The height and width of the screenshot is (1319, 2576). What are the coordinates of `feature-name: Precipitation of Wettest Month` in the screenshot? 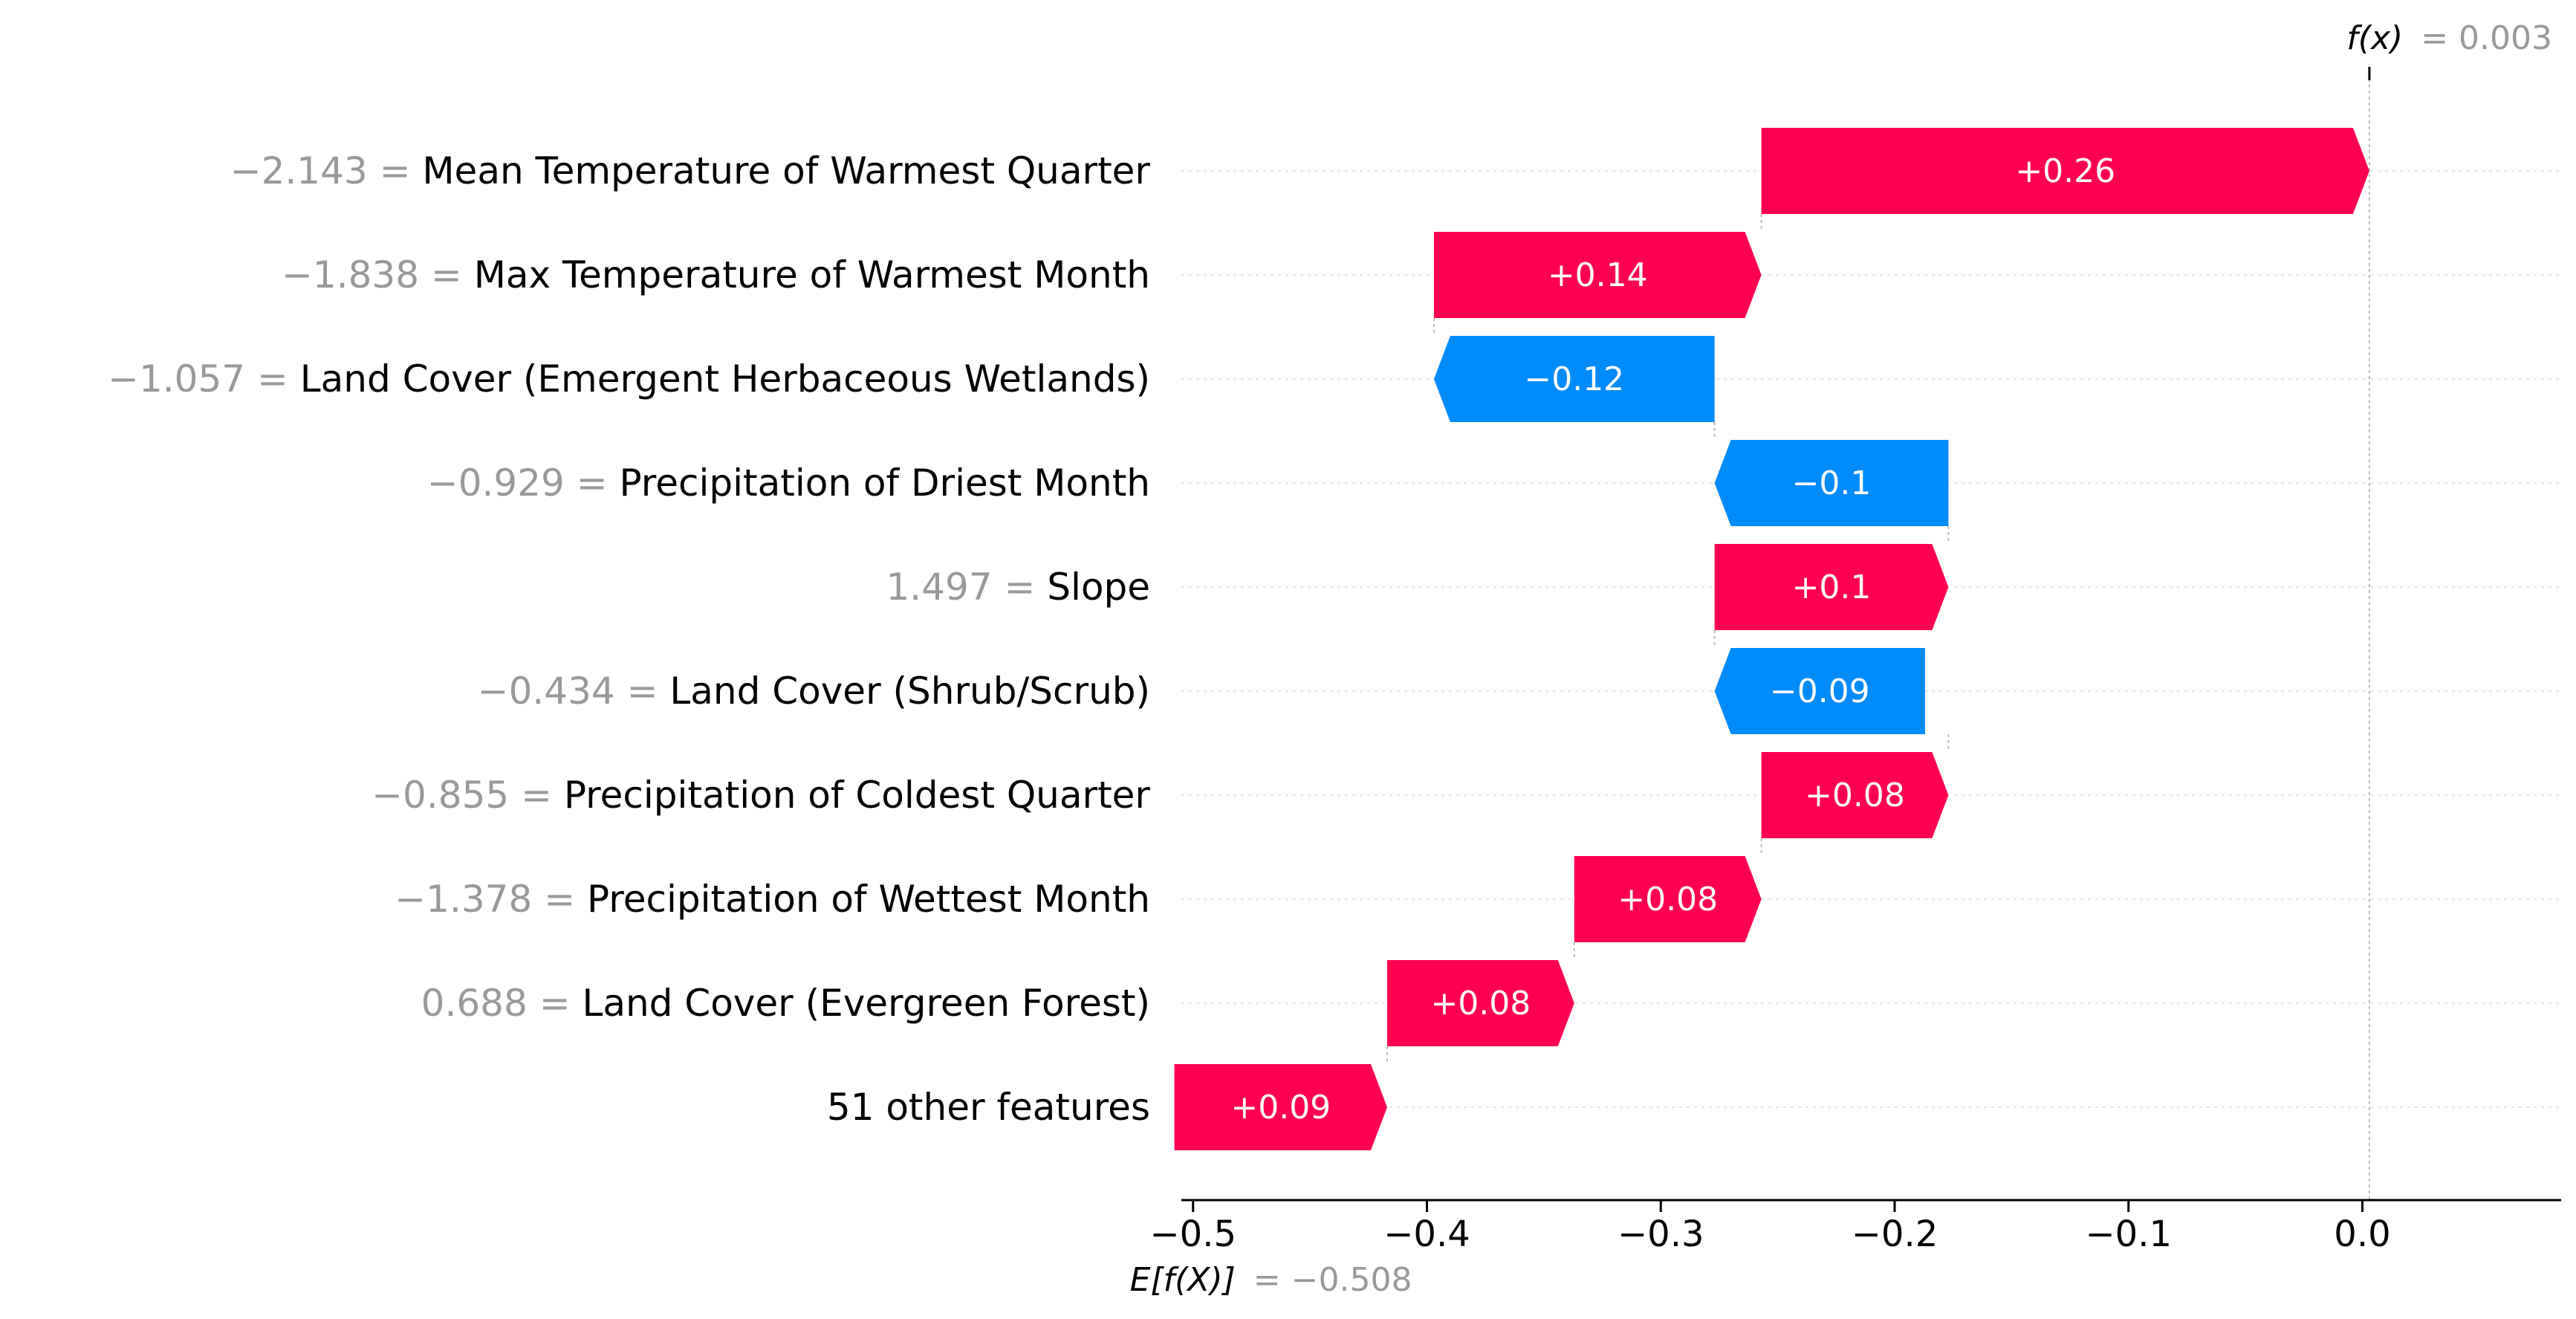 It's located at (868, 900).